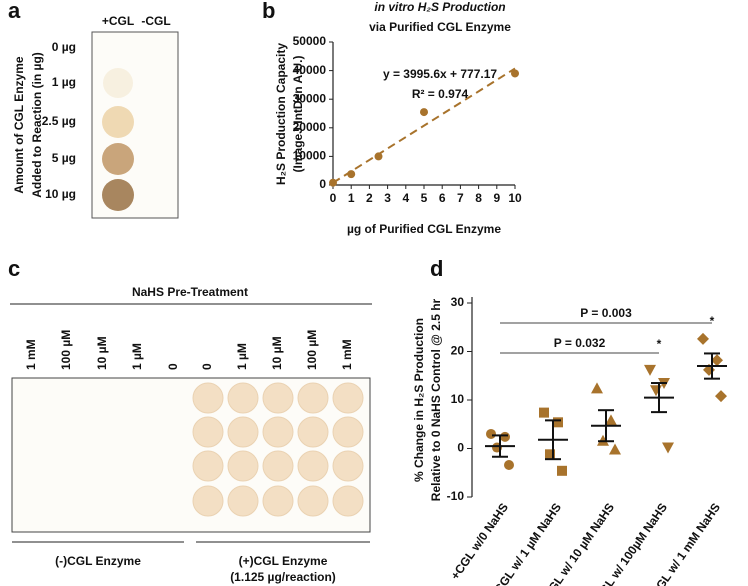 The width and height of the screenshot is (748, 586). I want to click on y-tick-label: 30000, so click(310, 98).